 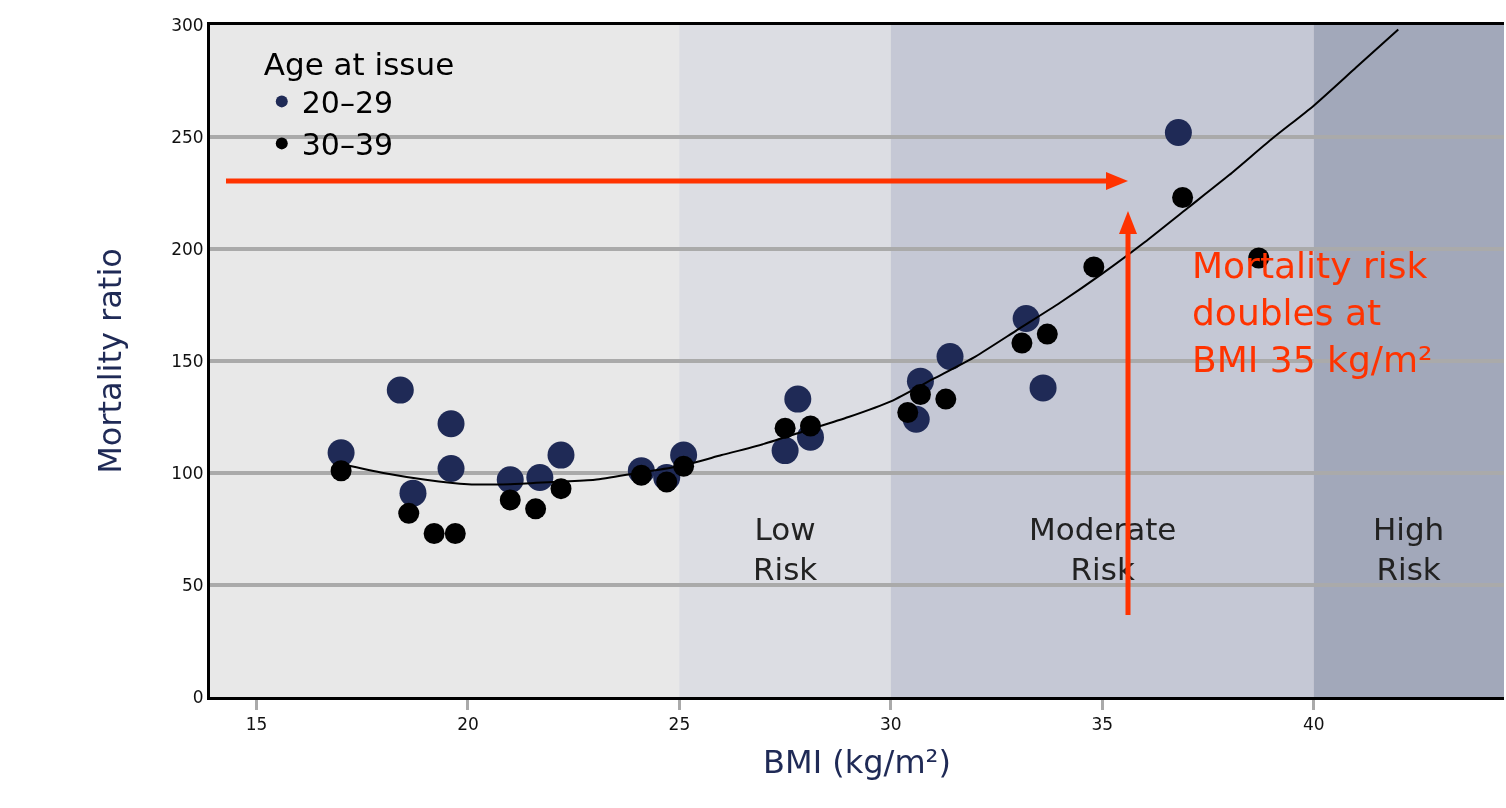 What do you see at coordinates (187, 472) in the screenshot?
I see `y-tick-label: 100` at bounding box center [187, 472].